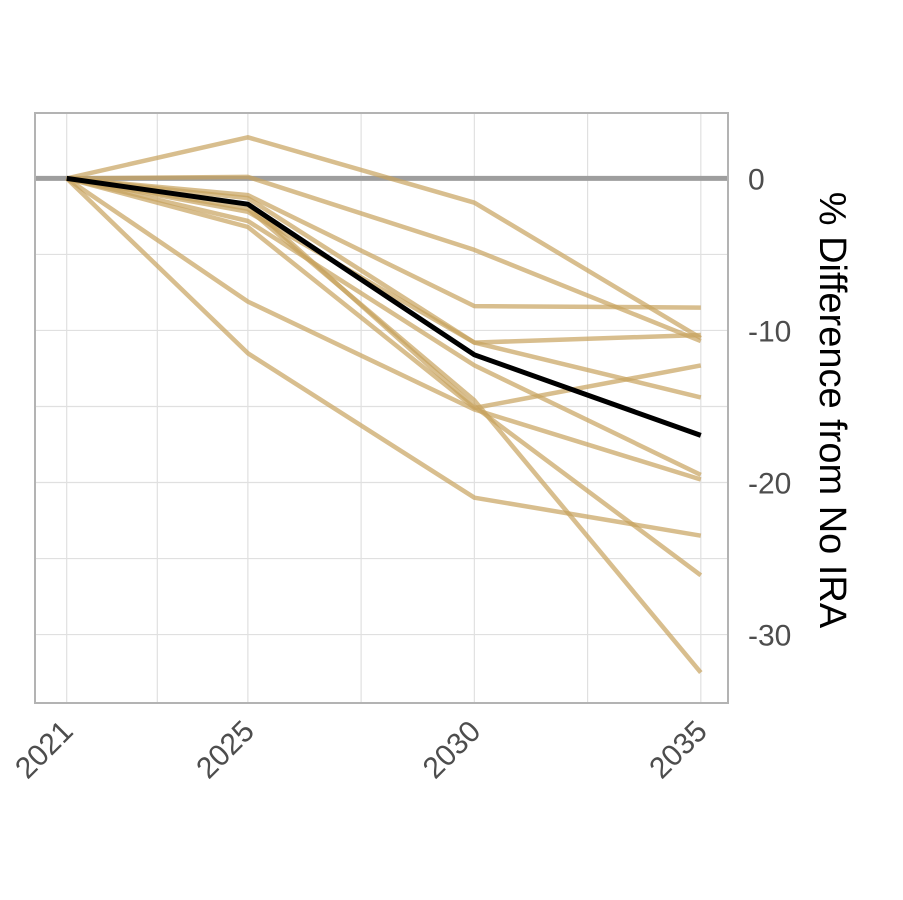 The height and width of the screenshot is (900, 903). What do you see at coordinates (361, 750) in the screenshot?
I see `x-tick-labels: 2021 2025 2030 2035` at bounding box center [361, 750].